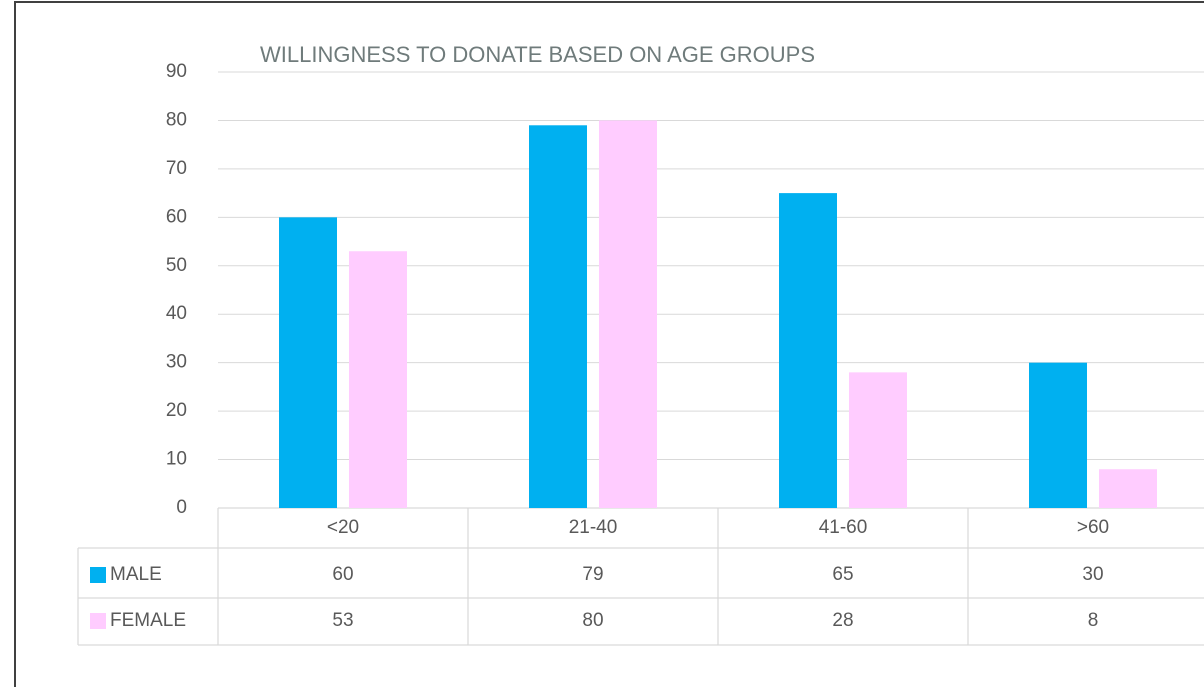 The height and width of the screenshot is (687, 1204). Describe the element at coordinates (176, 119) in the screenshot. I see `y-tick-label: 80` at that location.